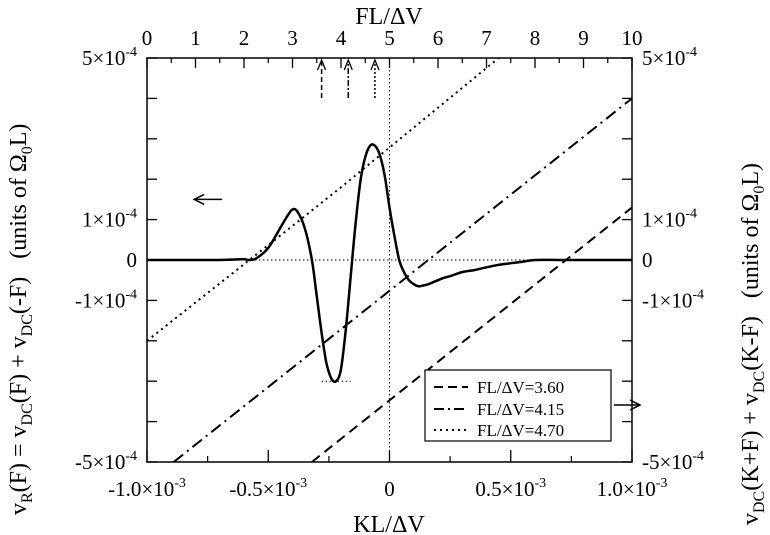 This screenshot has width=770, height=535. Describe the element at coordinates (292, 38) in the screenshot. I see `top-tick-label: 3` at that location.